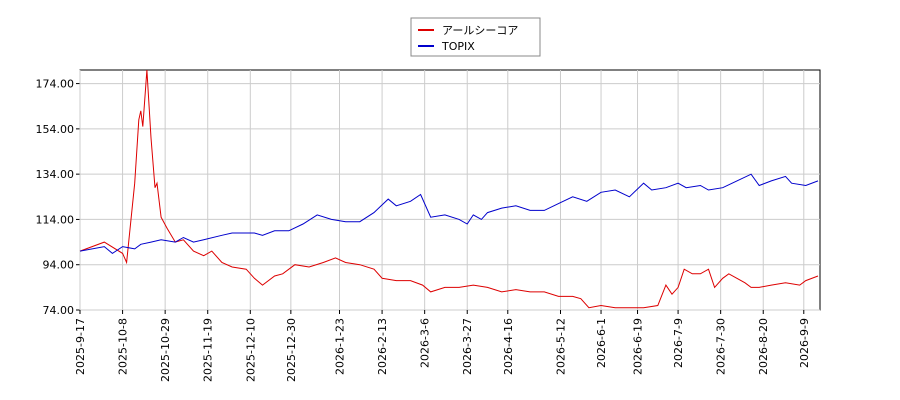  Describe the element at coordinates (250, 350) in the screenshot. I see `x-tick-label: 2025-12-10` at that location.